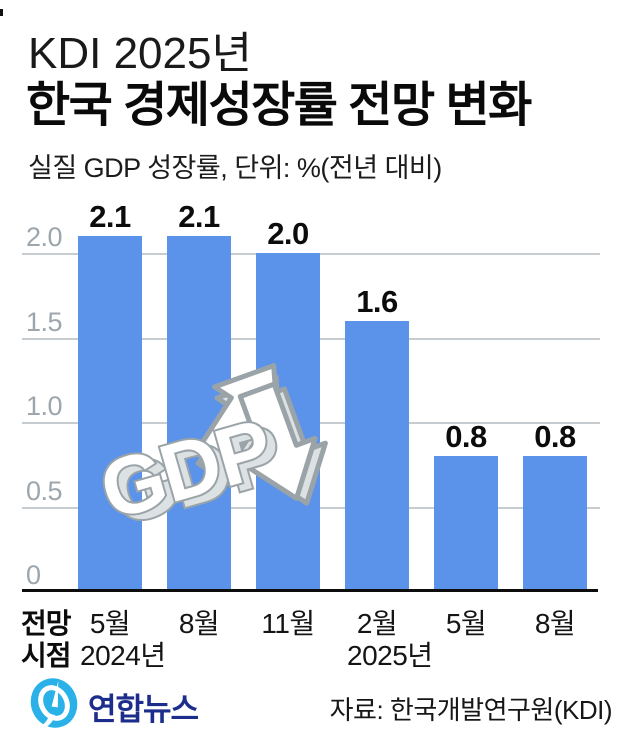 Image resolution: width=640 pixels, height=736 pixels. What do you see at coordinates (310, 590) in the screenshot?
I see `x-axis-line` at bounding box center [310, 590].